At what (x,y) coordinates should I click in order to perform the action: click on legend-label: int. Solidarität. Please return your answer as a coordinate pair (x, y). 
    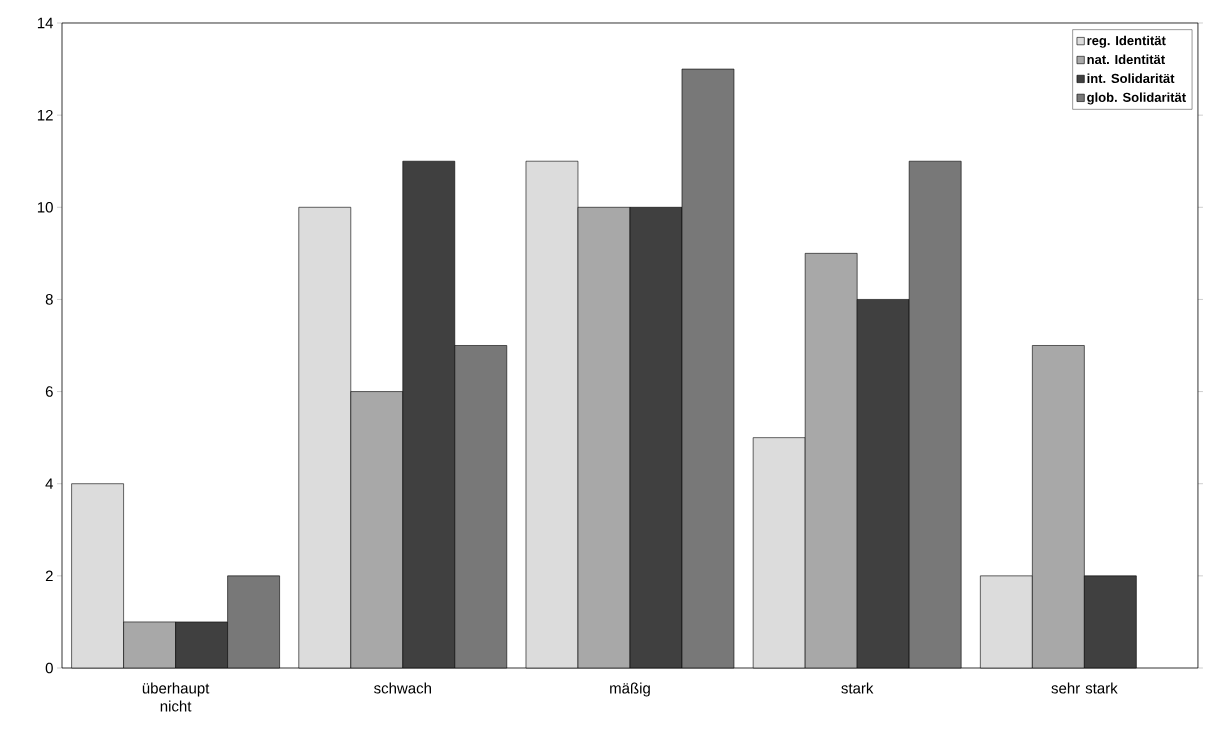
    Looking at the image, I should click on (1131, 78).